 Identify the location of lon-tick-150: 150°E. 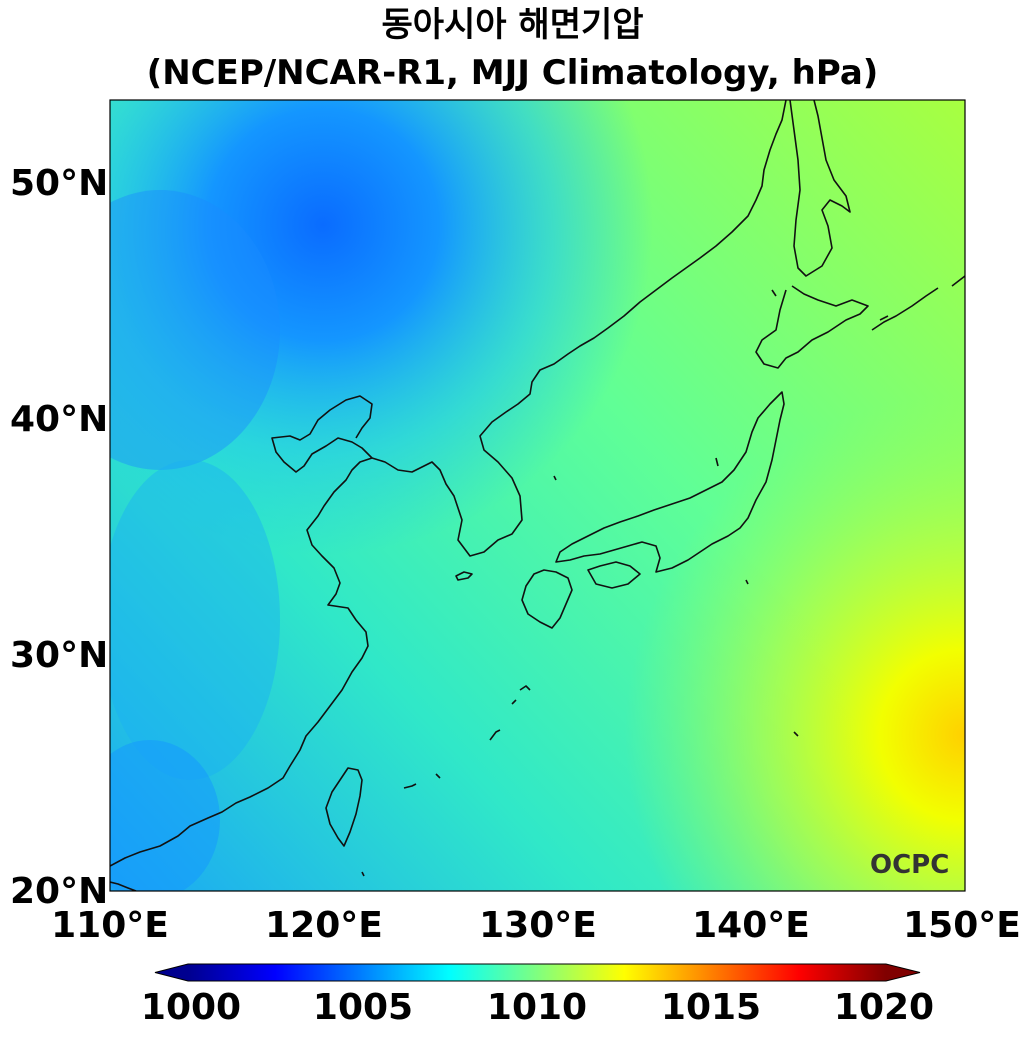
(962, 925).